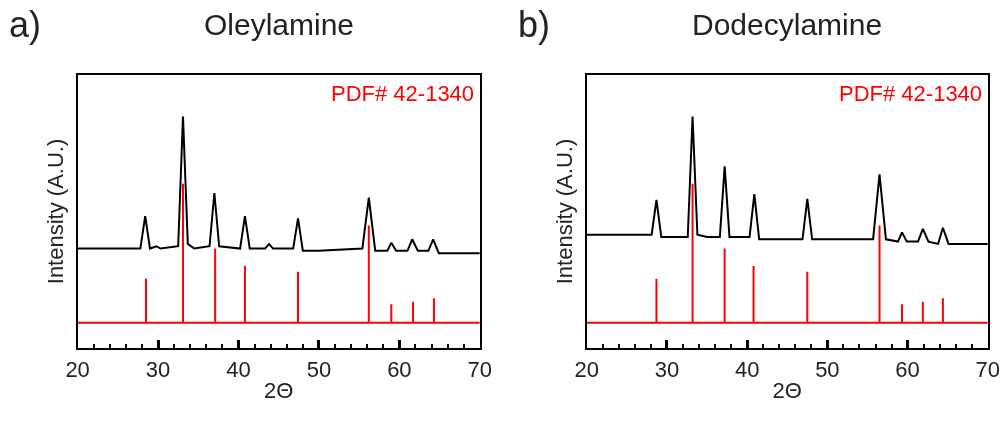 Image resolution: width=1008 pixels, height=423 pixels. I want to click on text: b), so click(534, 24).